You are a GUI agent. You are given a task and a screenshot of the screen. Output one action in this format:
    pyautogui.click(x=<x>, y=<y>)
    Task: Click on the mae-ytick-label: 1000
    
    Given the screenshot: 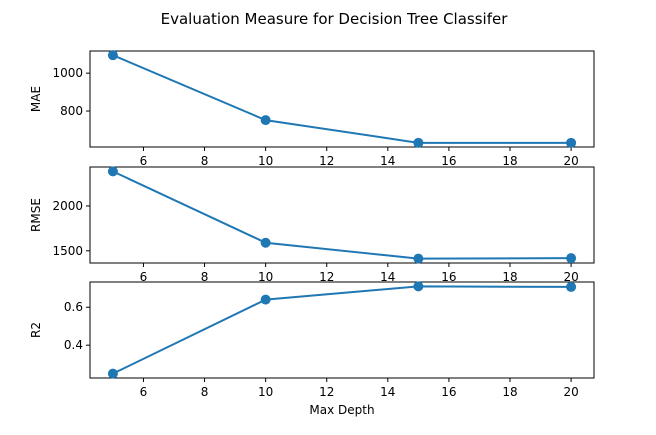 What is the action you would take?
    pyautogui.click(x=67, y=73)
    